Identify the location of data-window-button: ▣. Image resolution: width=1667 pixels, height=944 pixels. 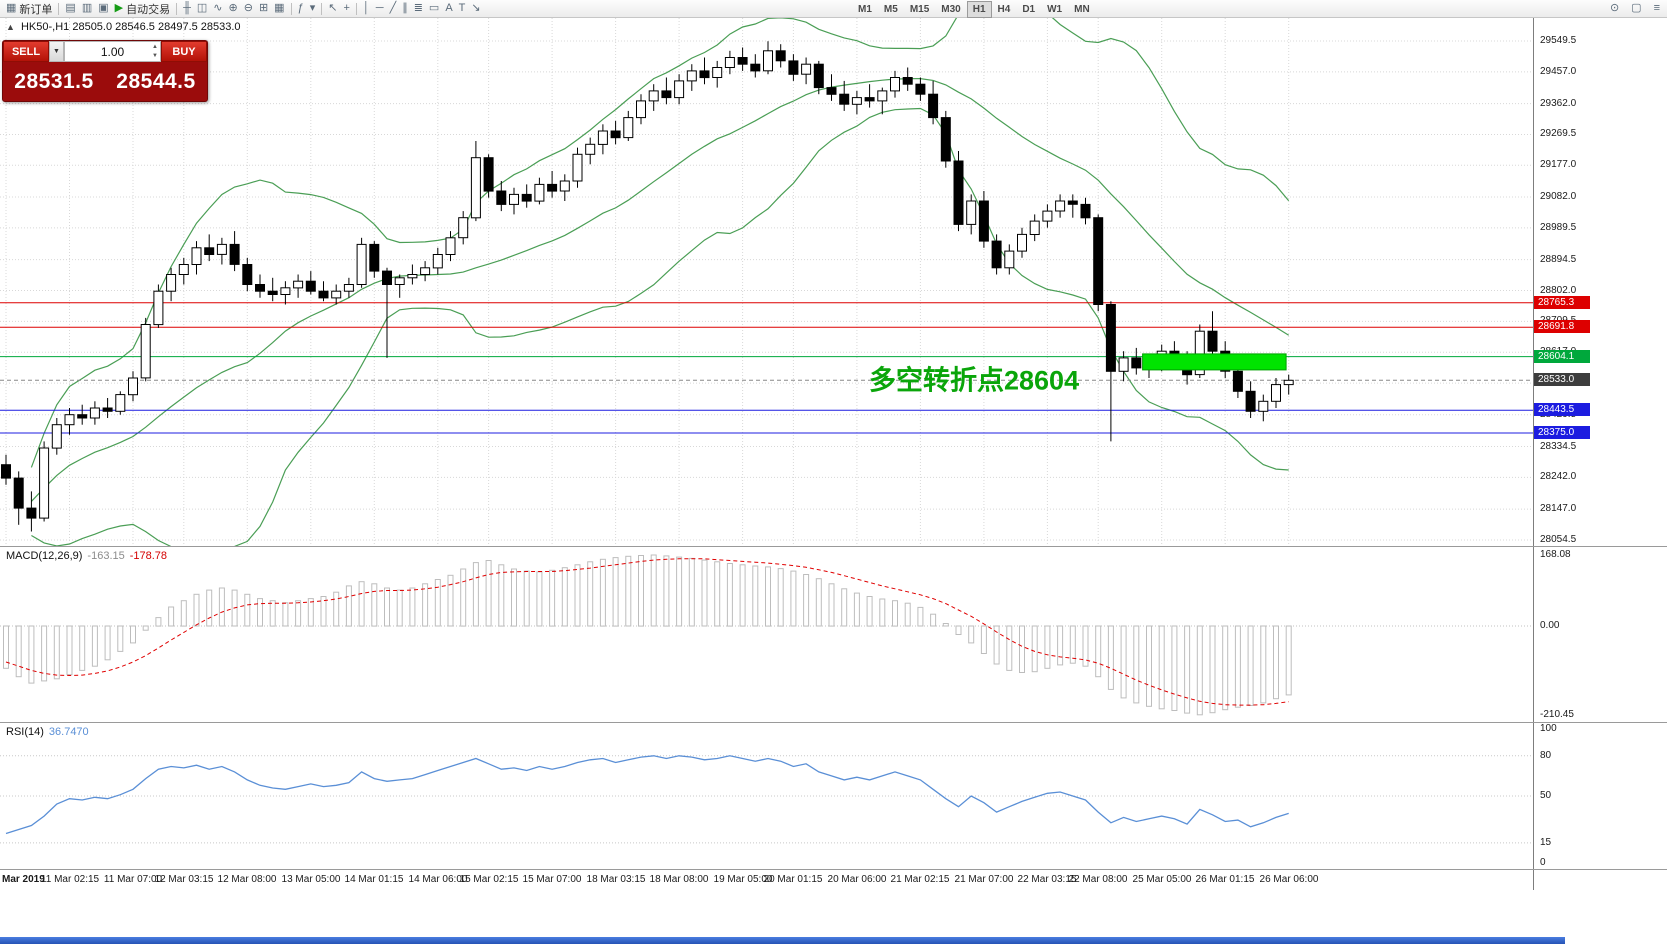
(103, 8).